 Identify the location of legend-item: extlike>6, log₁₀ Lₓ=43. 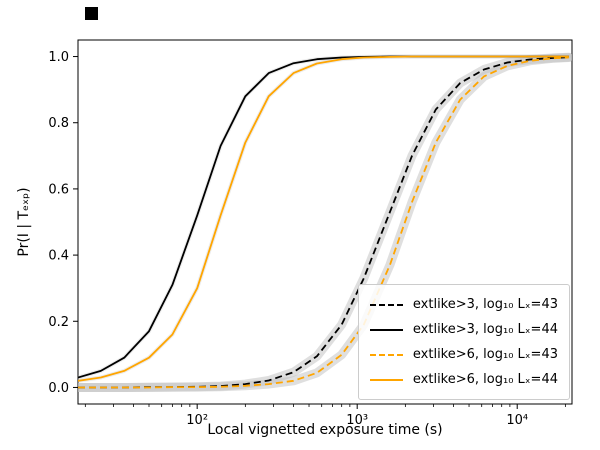
(463, 354).